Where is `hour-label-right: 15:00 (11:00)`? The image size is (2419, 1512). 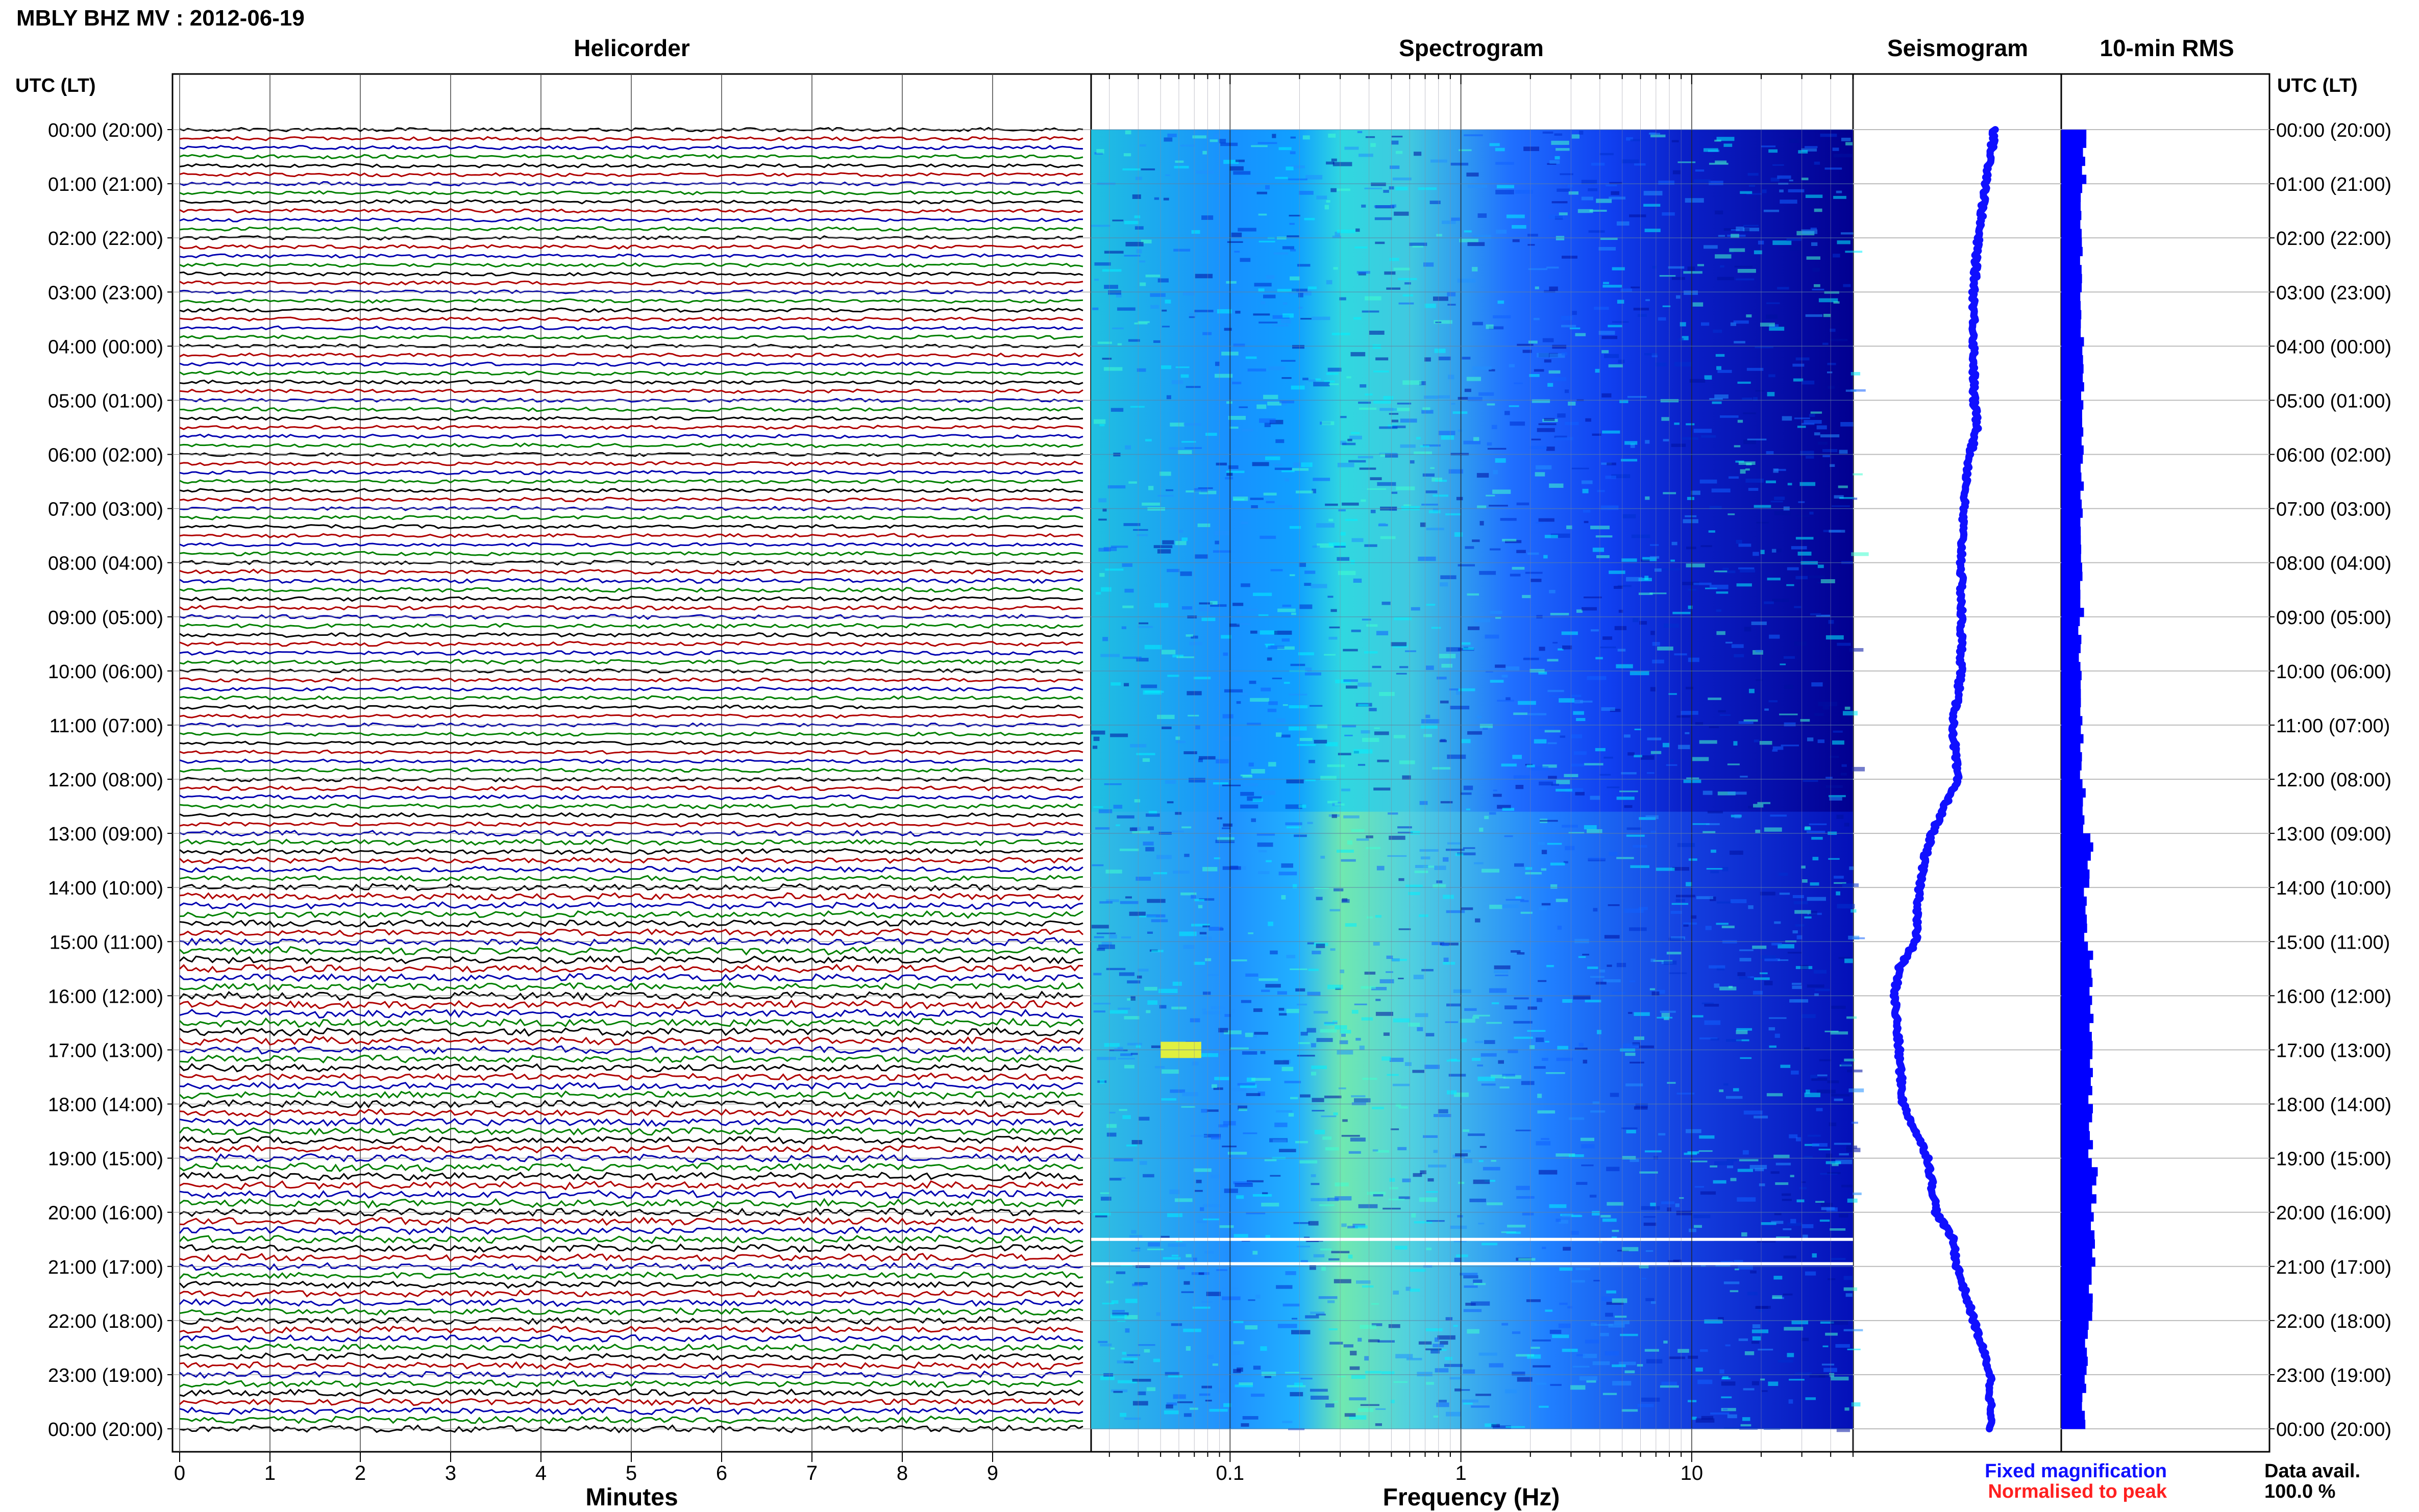 hour-label-right: 15:00 (11:00) is located at coordinates (2333, 942).